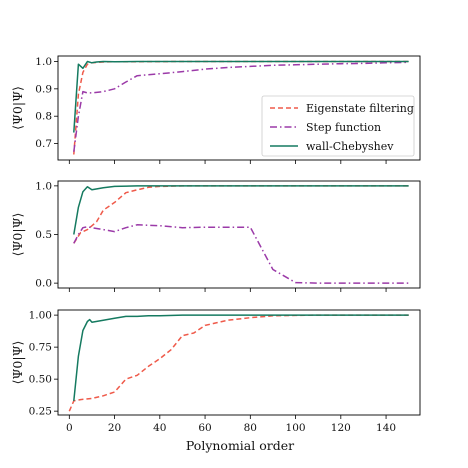 This screenshot has height=468, width=468. What do you see at coordinates (204, 428) in the screenshot?
I see `x-tick-label: 60` at bounding box center [204, 428].